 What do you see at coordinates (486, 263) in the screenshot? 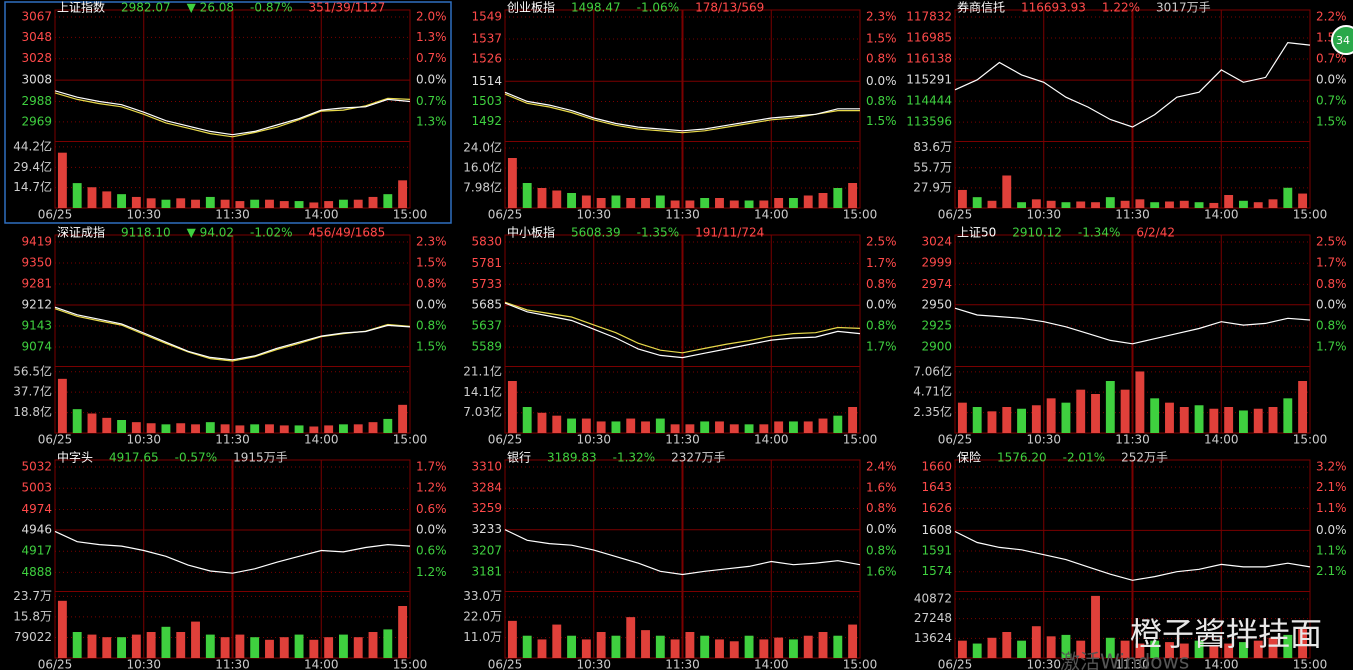
I see `price-tick-label: 5781` at bounding box center [486, 263].